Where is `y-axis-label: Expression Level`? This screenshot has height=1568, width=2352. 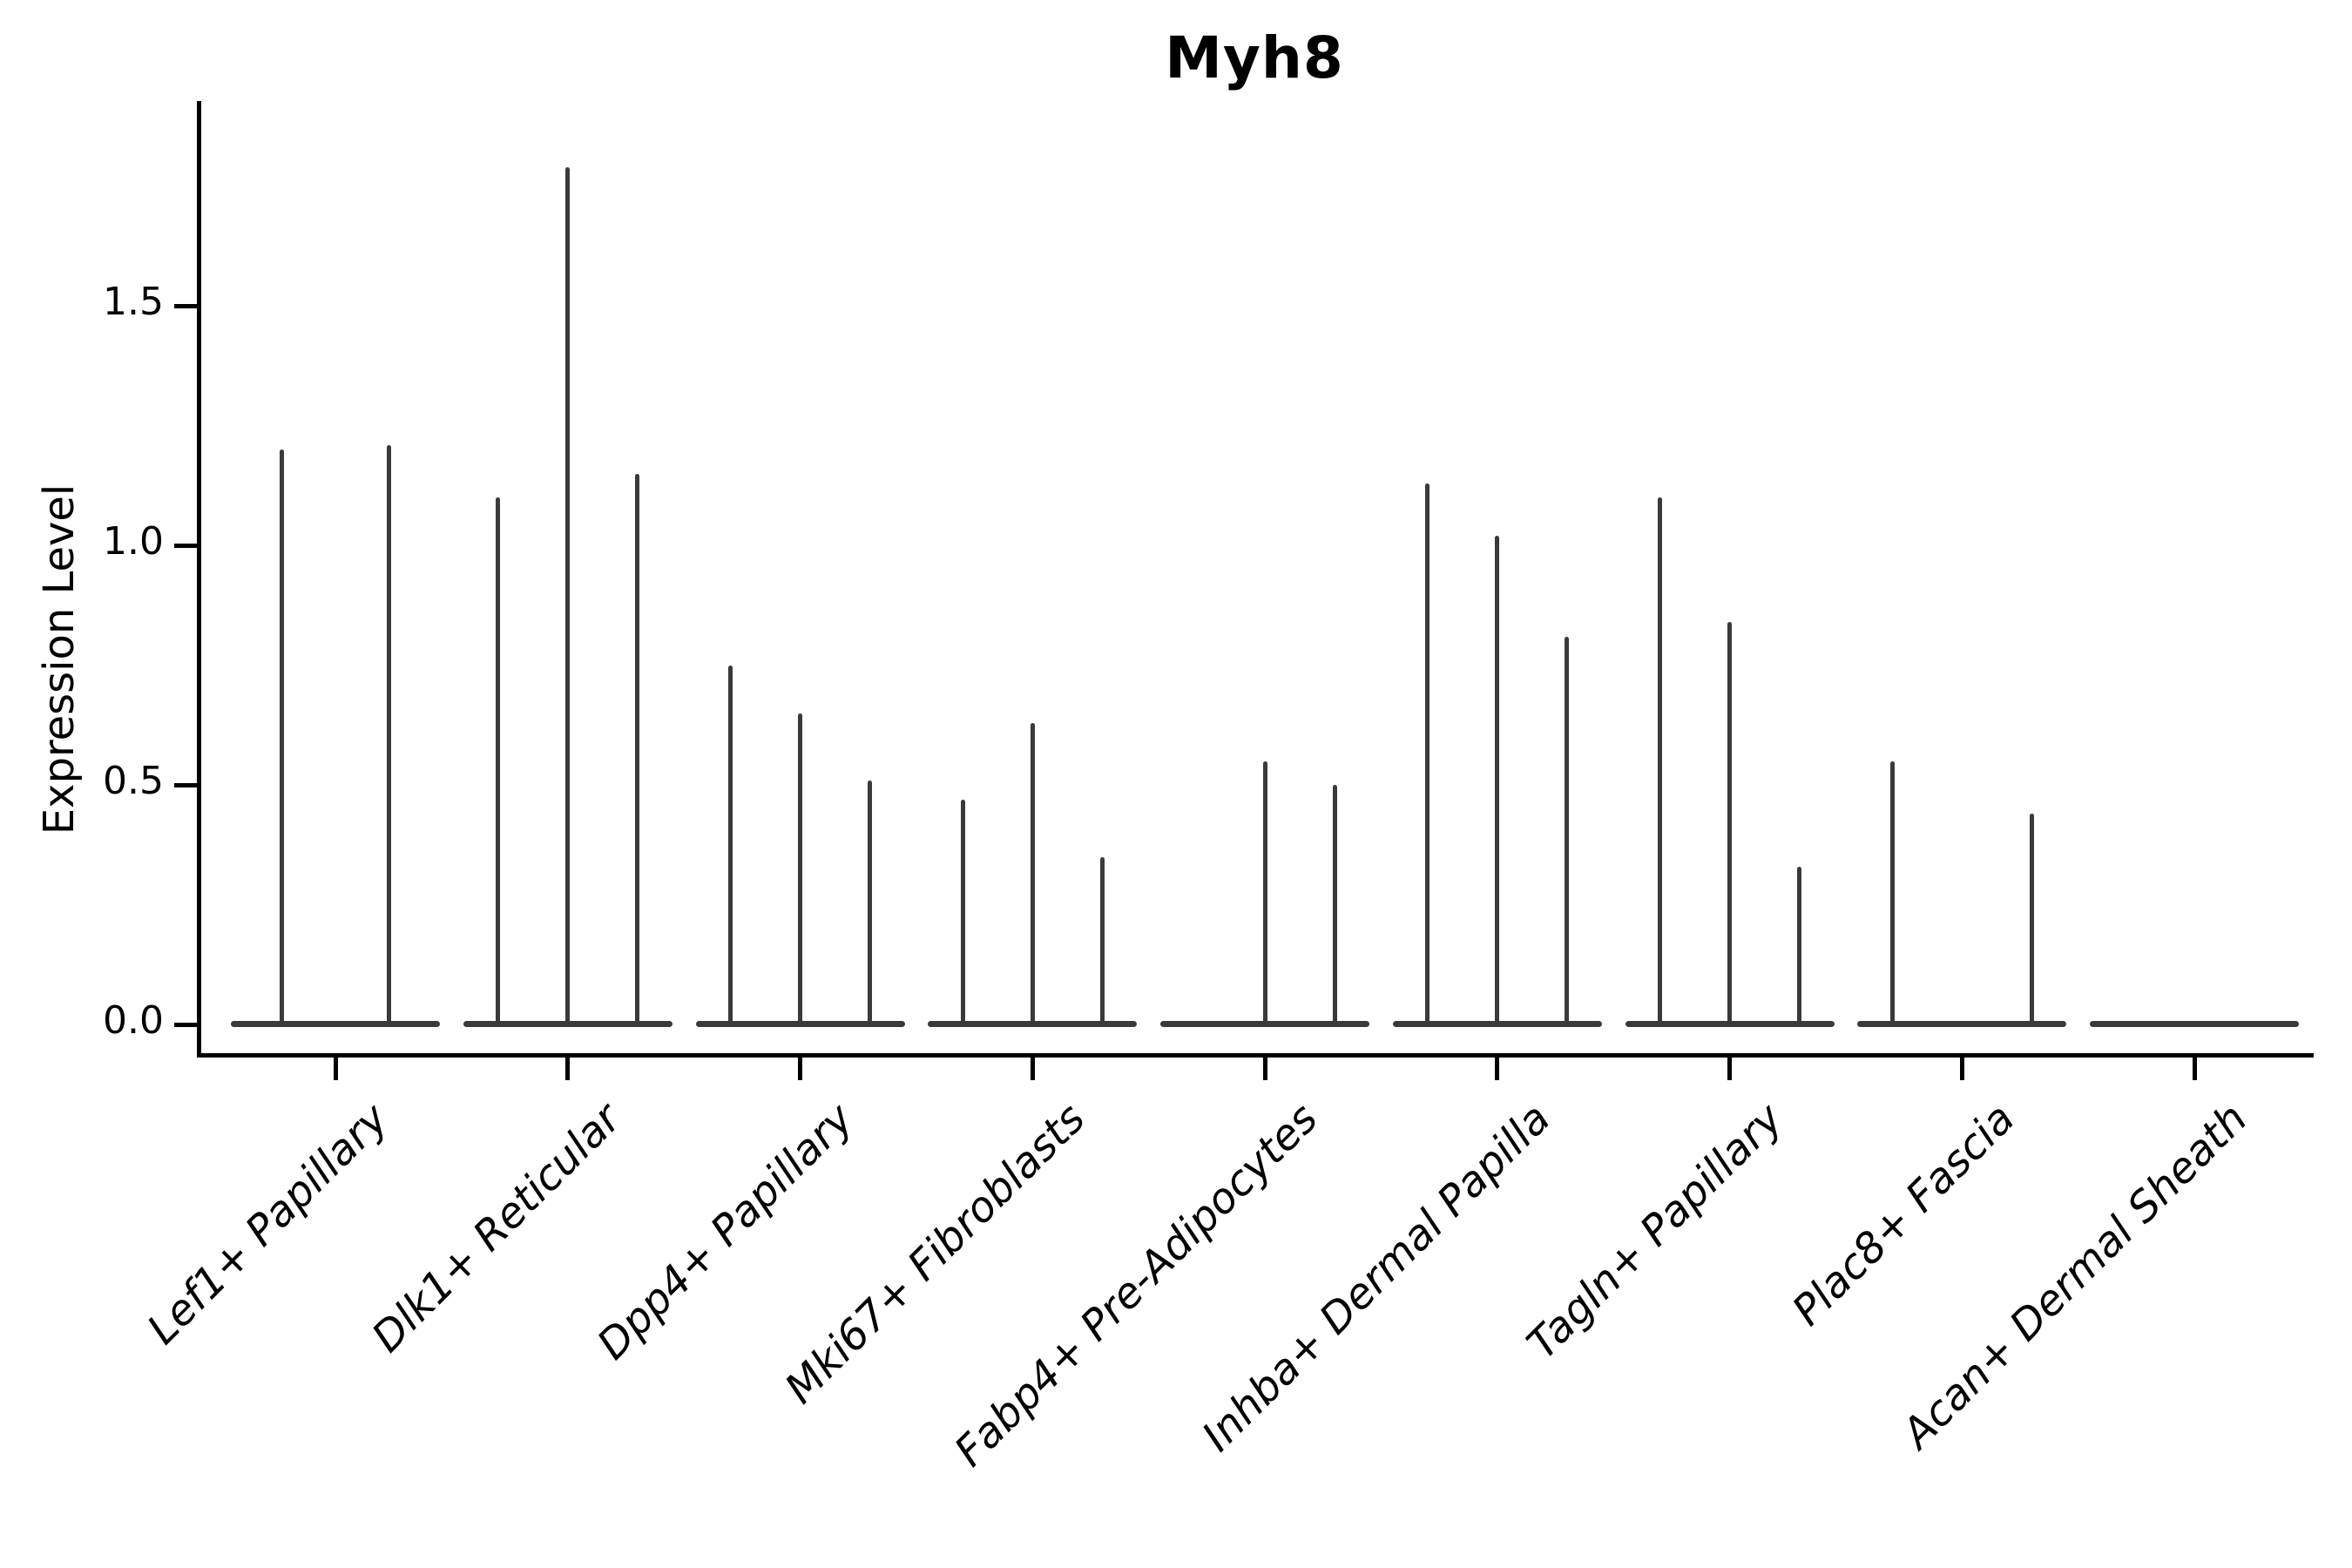
y-axis-label: Expression Level is located at coordinates (59, 659).